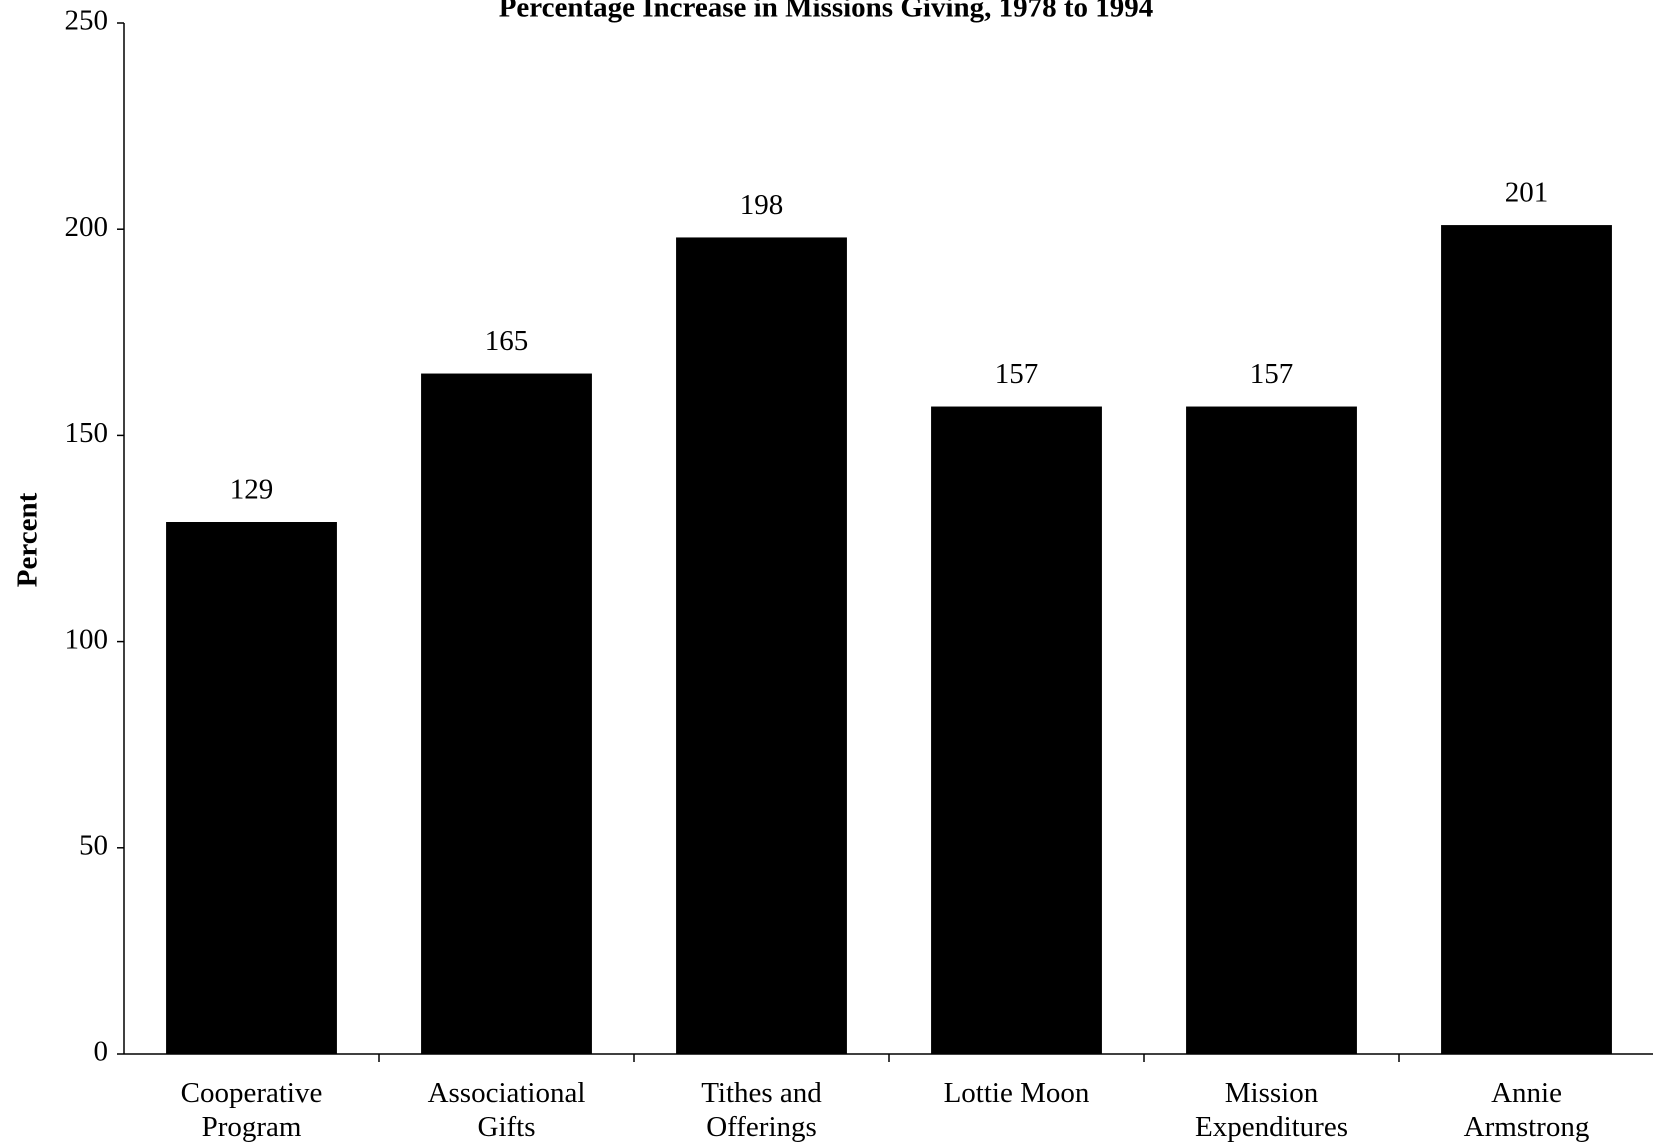 Image resolution: width=1653 pixels, height=1148 pixels. I want to click on y-tick-label: 150, so click(87, 433).